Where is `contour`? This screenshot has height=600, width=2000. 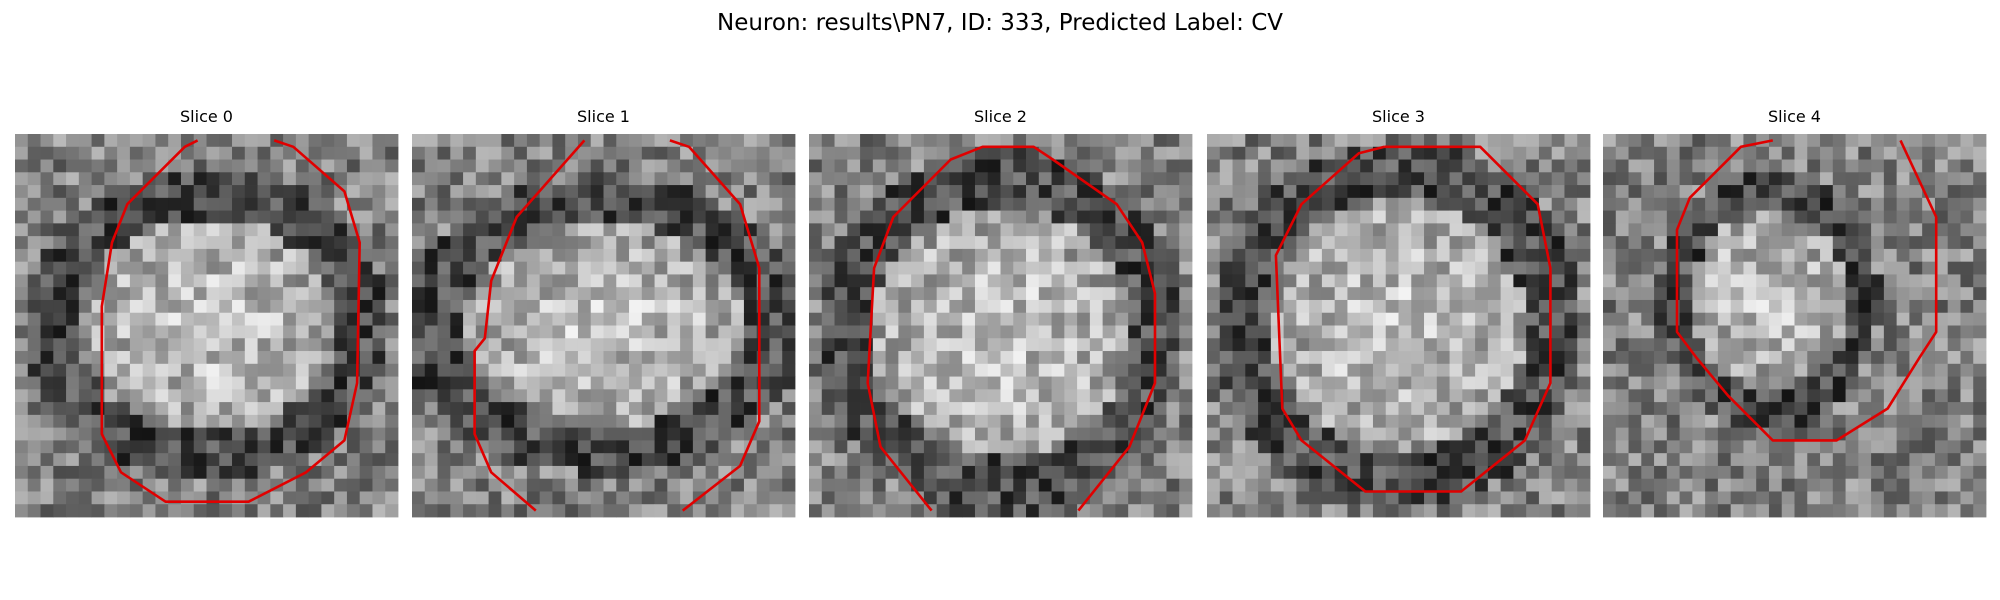
contour is located at coordinates (1413, 319).